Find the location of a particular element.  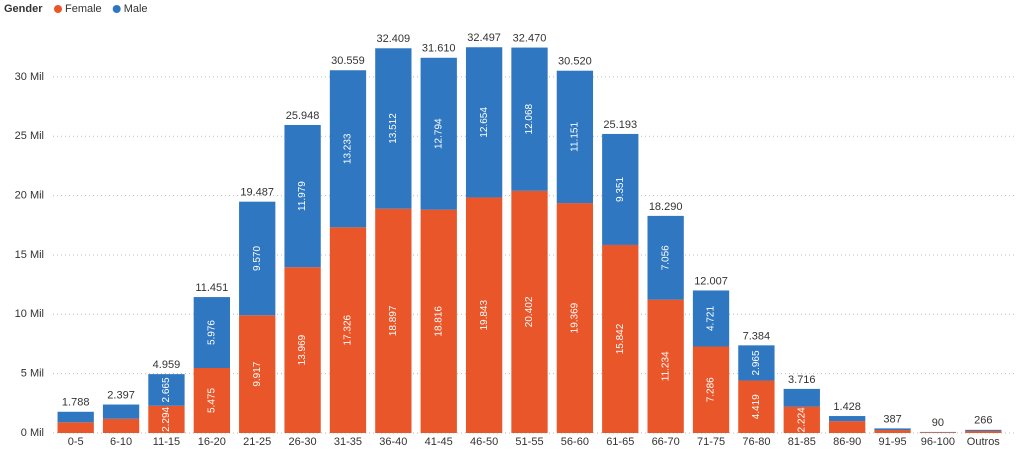

x-tick-label: 71-75 is located at coordinates (711, 442).